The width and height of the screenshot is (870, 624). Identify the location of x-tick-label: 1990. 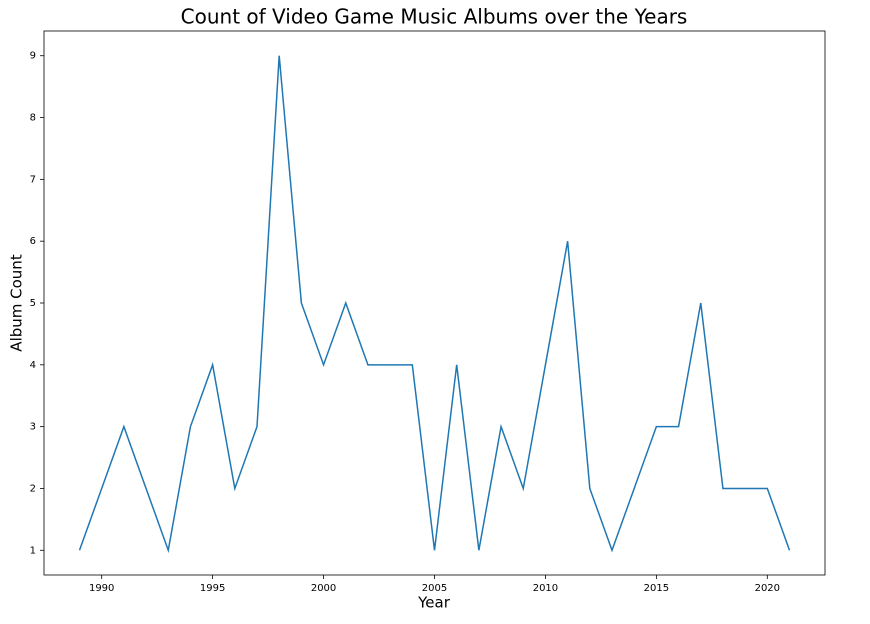
(101, 588).